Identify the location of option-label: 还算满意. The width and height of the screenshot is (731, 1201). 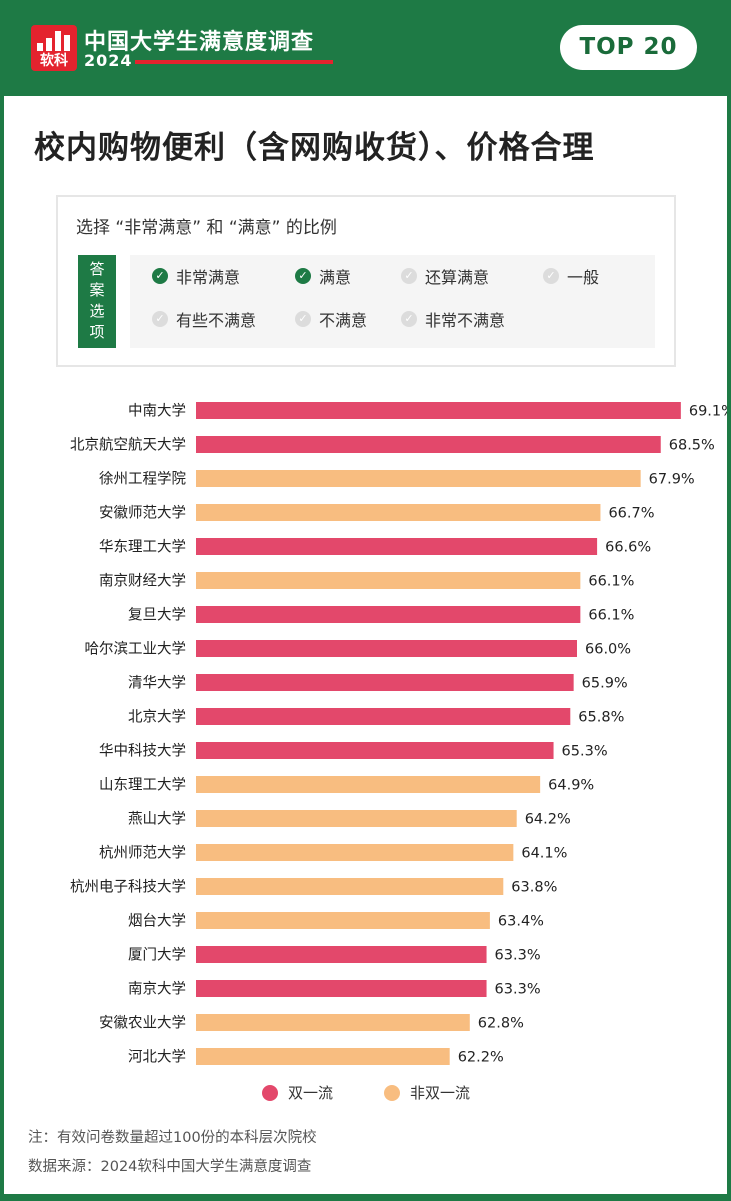
(457, 277).